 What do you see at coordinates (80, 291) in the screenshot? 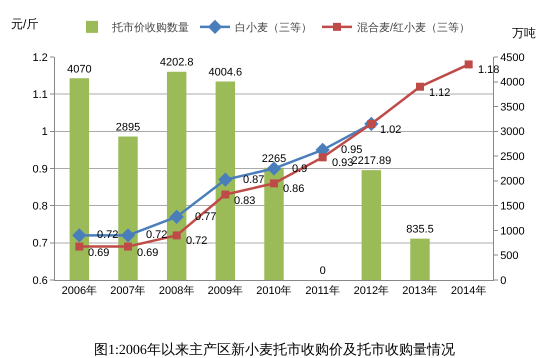
I see `x-tick-label: 2006年` at bounding box center [80, 291].